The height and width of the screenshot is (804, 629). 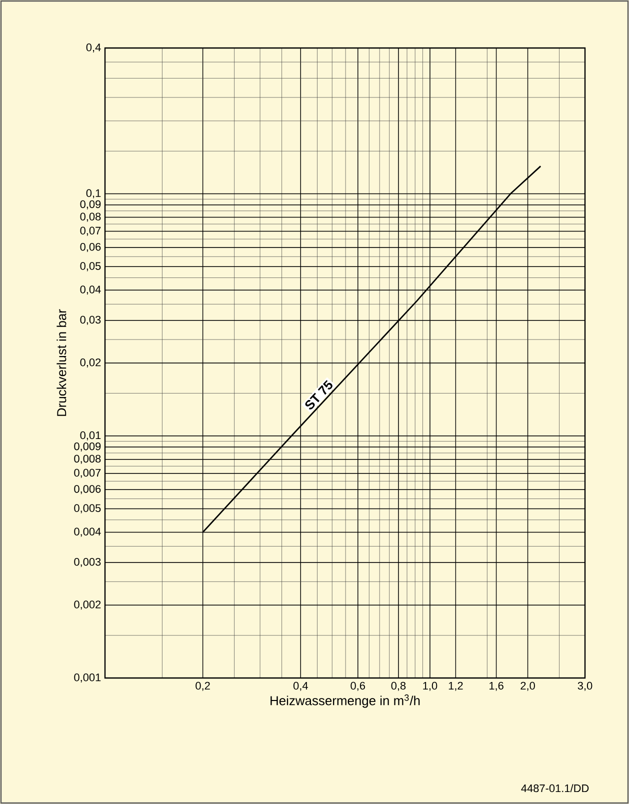 What do you see at coordinates (496, 686) in the screenshot?
I see `x-tick-label: 1,6` at bounding box center [496, 686].